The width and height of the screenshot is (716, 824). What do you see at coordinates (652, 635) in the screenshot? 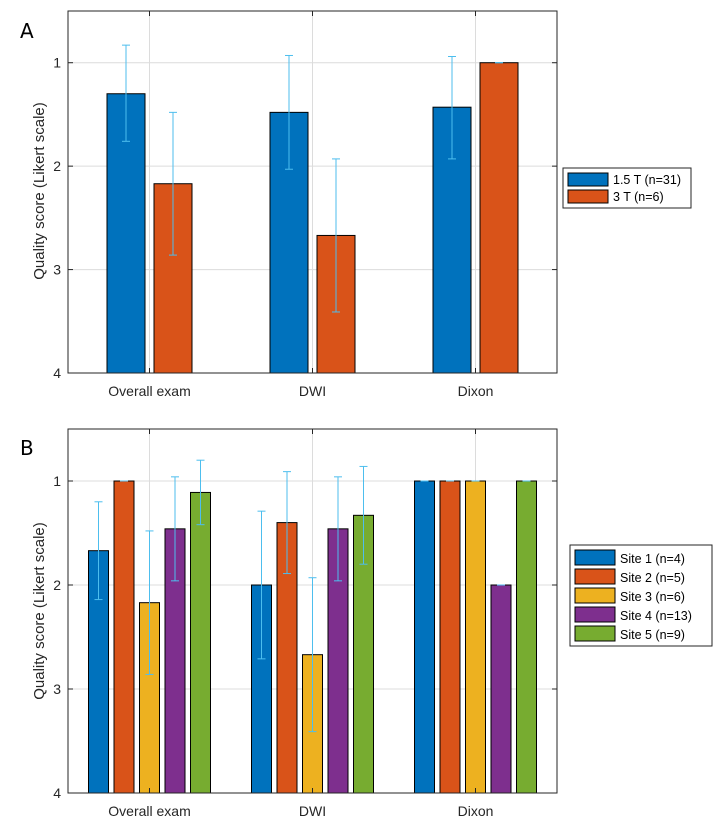
I see `legend-entry-label: Site 5 (n=9)` at bounding box center [652, 635].